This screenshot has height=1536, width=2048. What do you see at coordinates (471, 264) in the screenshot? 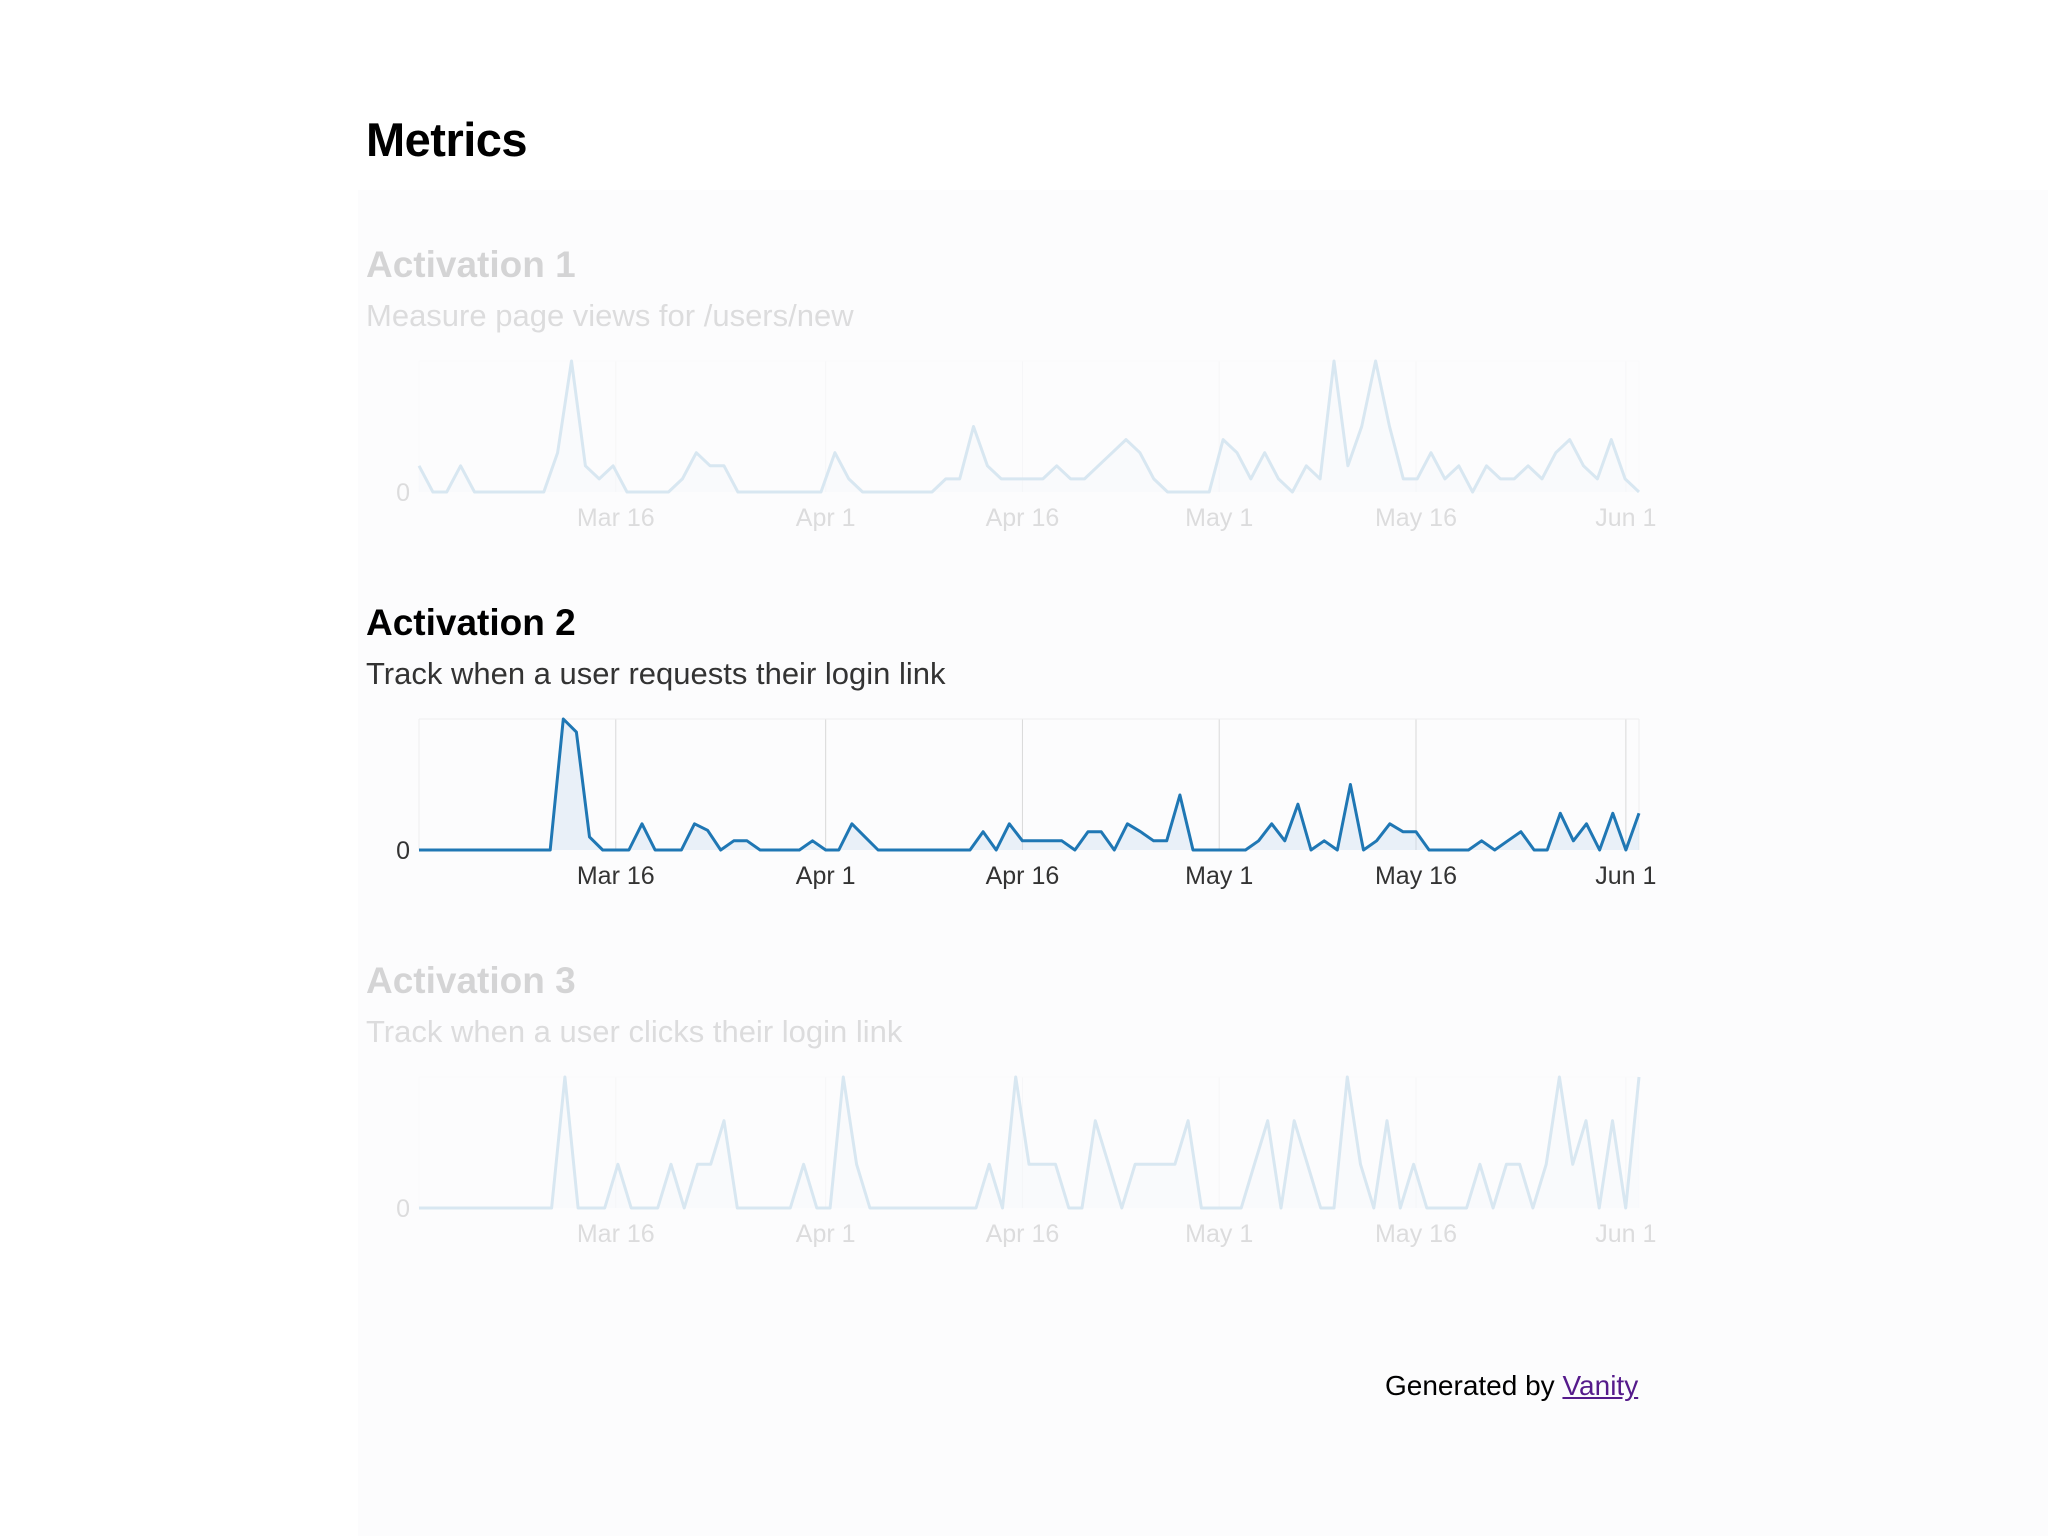
I see `metric-name: Activation 1` at bounding box center [471, 264].